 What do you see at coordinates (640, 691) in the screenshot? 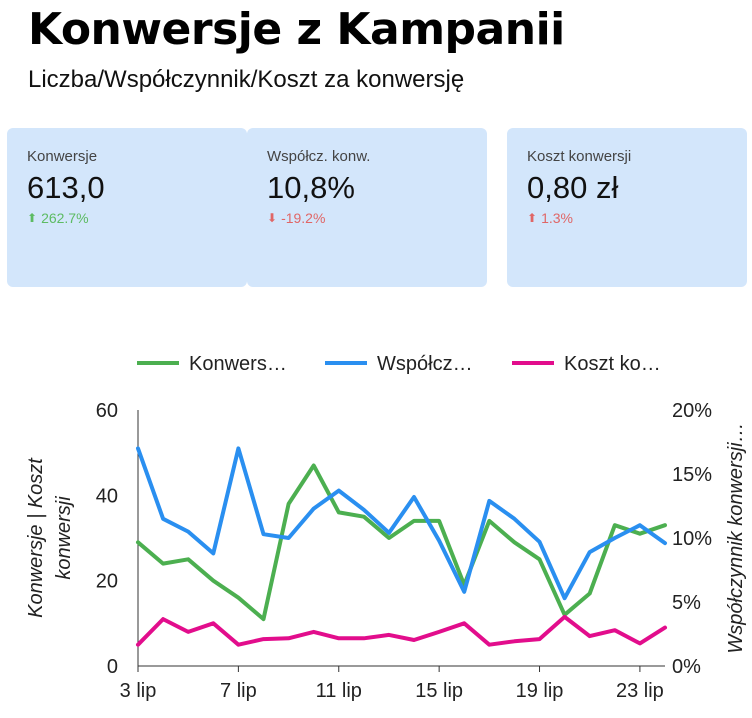
I see `x-tick-label: 23 lip` at bounding box center [640, 691].